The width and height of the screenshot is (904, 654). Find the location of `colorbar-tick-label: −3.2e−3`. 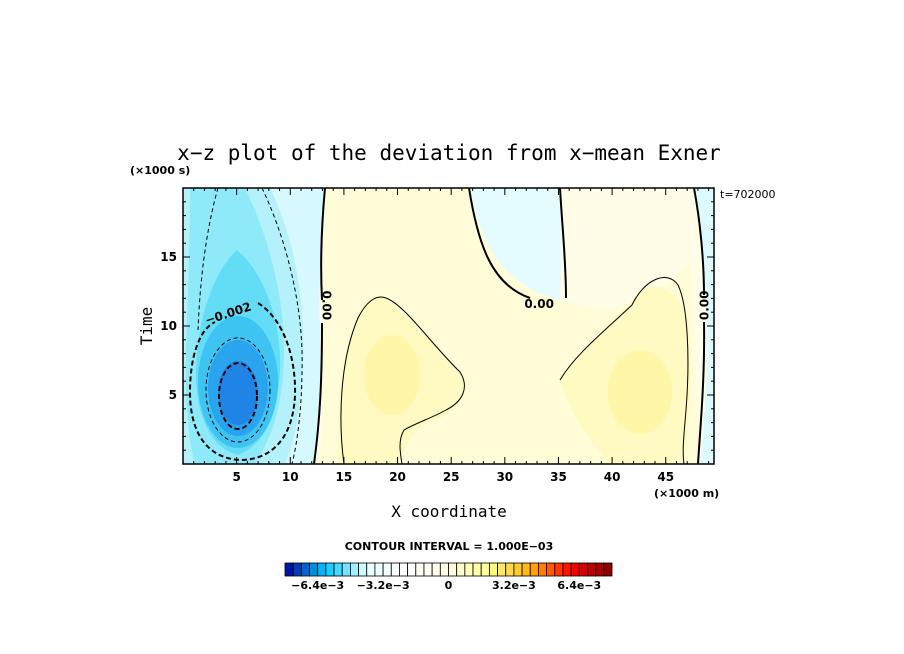

colorbar-tick-label: −3.2e−3 is located at coordinates (383, 585).